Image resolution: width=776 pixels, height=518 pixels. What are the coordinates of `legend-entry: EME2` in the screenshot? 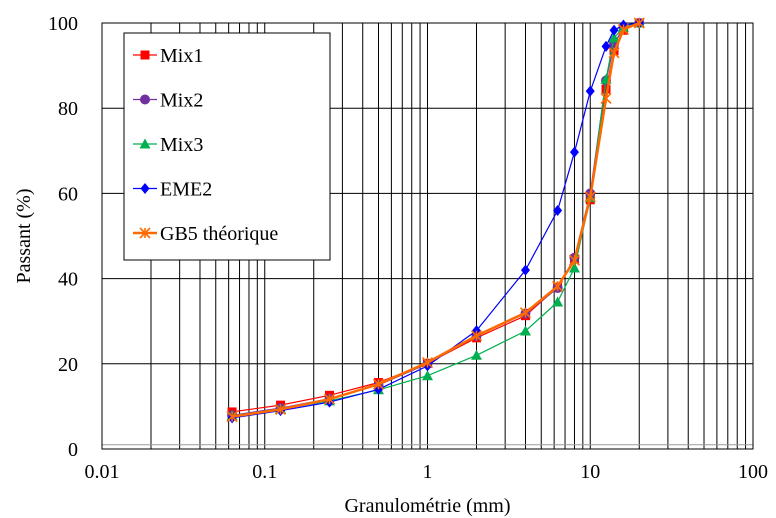 It's located at (172, 190).